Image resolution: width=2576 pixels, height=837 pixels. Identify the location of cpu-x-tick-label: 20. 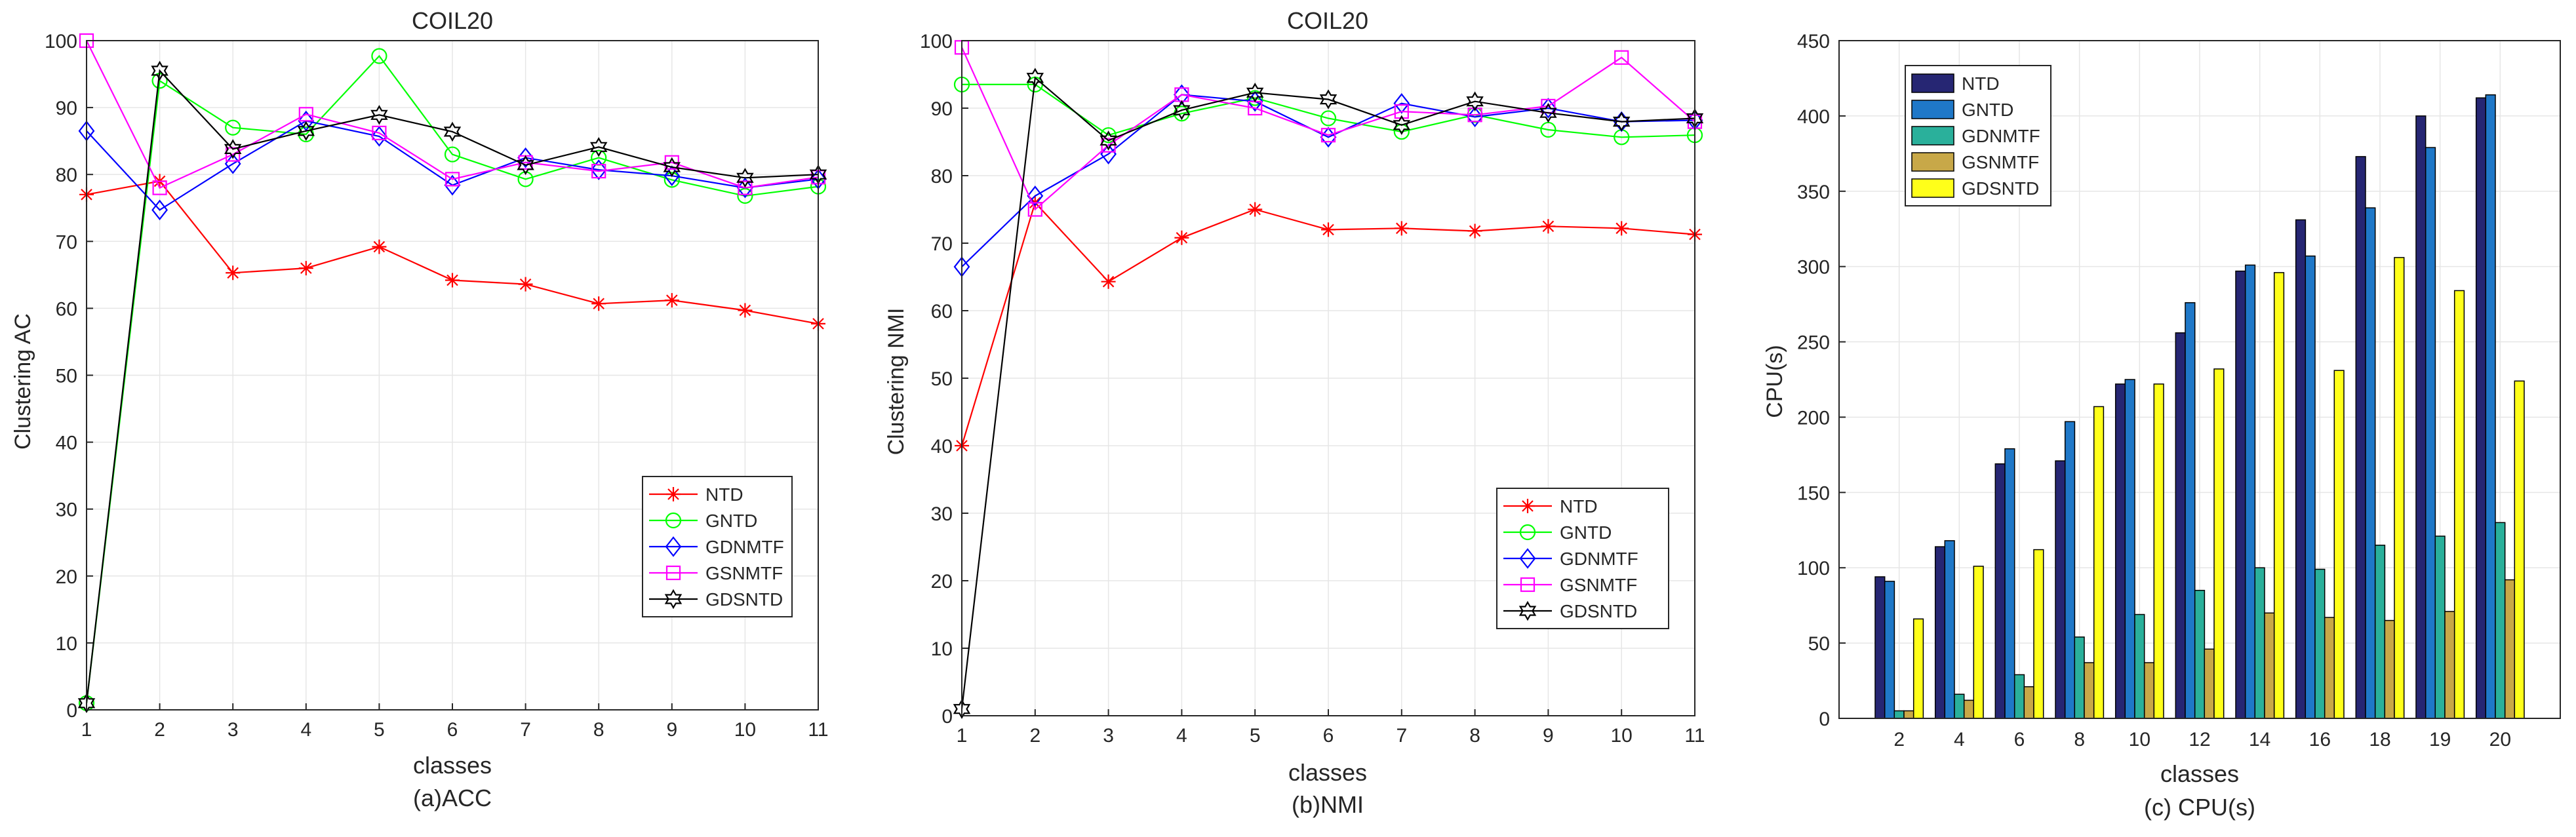
(2500, 739).